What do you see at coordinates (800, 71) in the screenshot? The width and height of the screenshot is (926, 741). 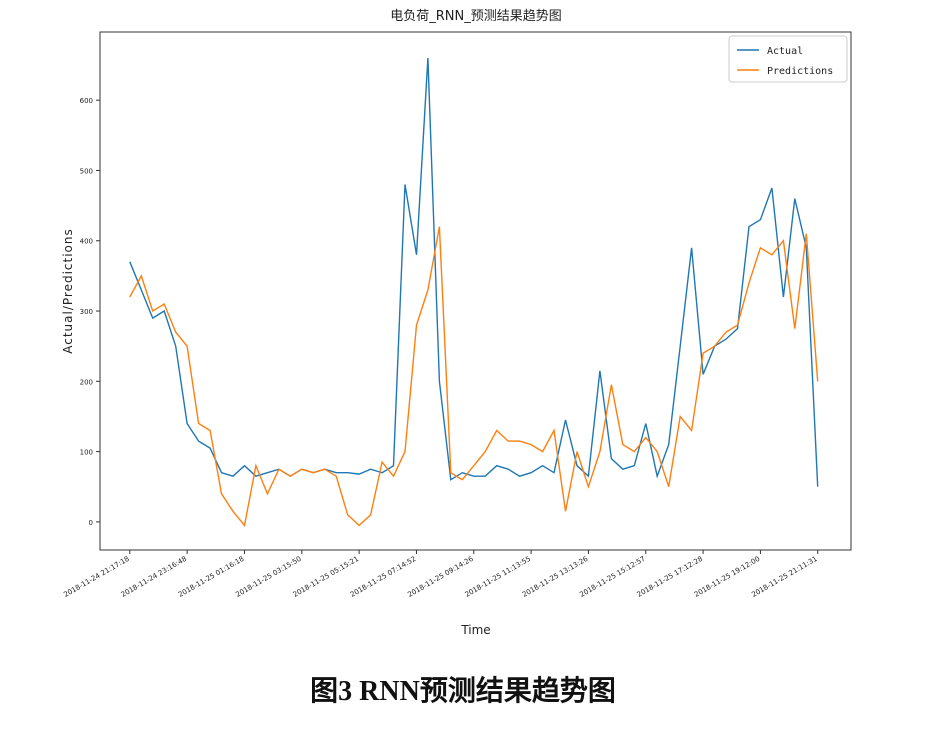 I see `legend-label: Predictions` at bounding box center [800, 71].